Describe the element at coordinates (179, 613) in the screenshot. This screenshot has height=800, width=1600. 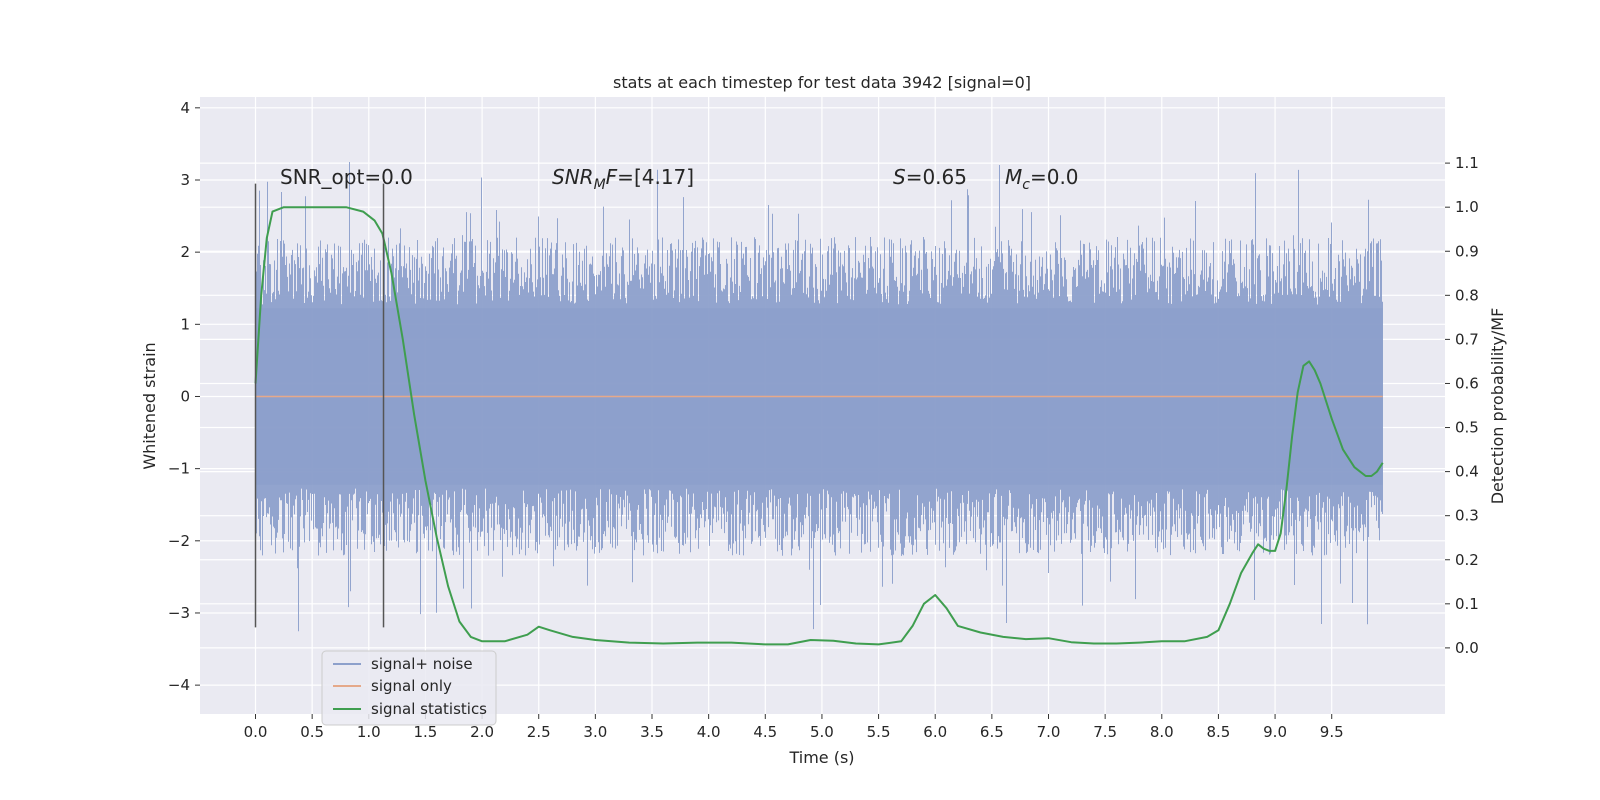
I see `y-tick-label-1: −3` at that location.